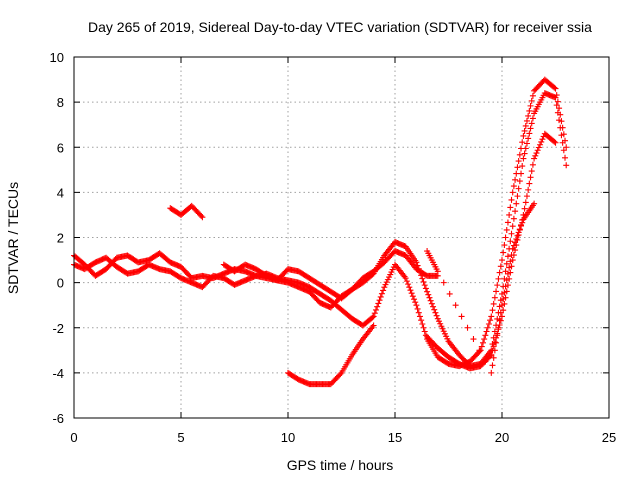 This screenshot has width=640, height=480. What do you see at coordinates (609, 437) in the screenshot?
I see `x-tick-label: 25` at bounding box center [609, 437].